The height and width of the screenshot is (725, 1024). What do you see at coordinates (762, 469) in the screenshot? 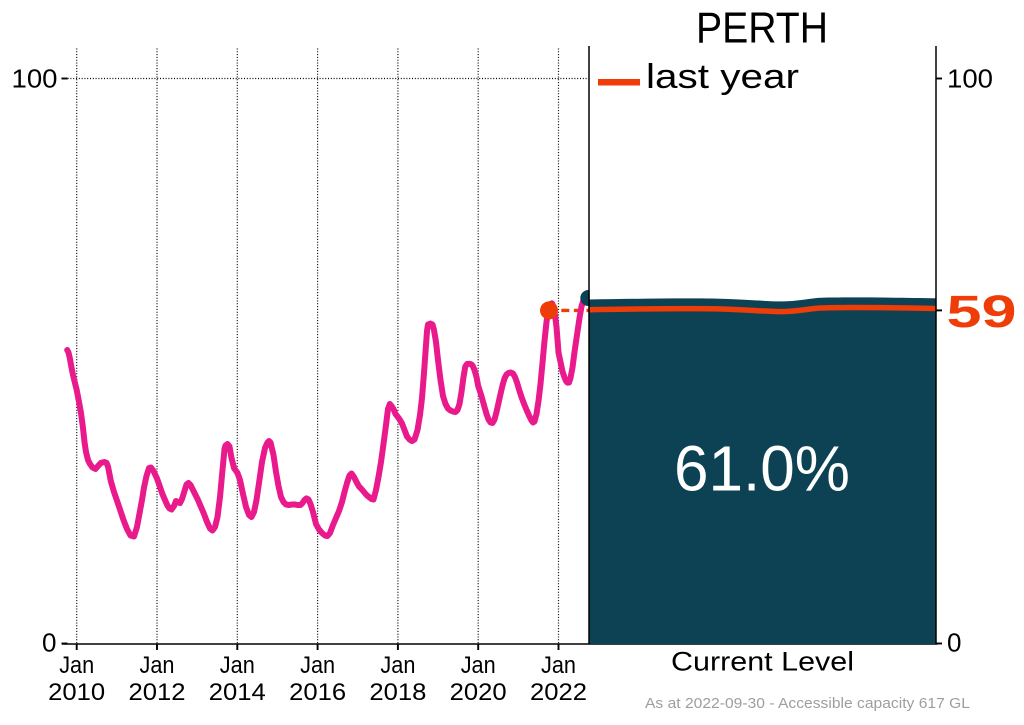
I see `svg-text: 61.0%` at bounding box center [762, 469].